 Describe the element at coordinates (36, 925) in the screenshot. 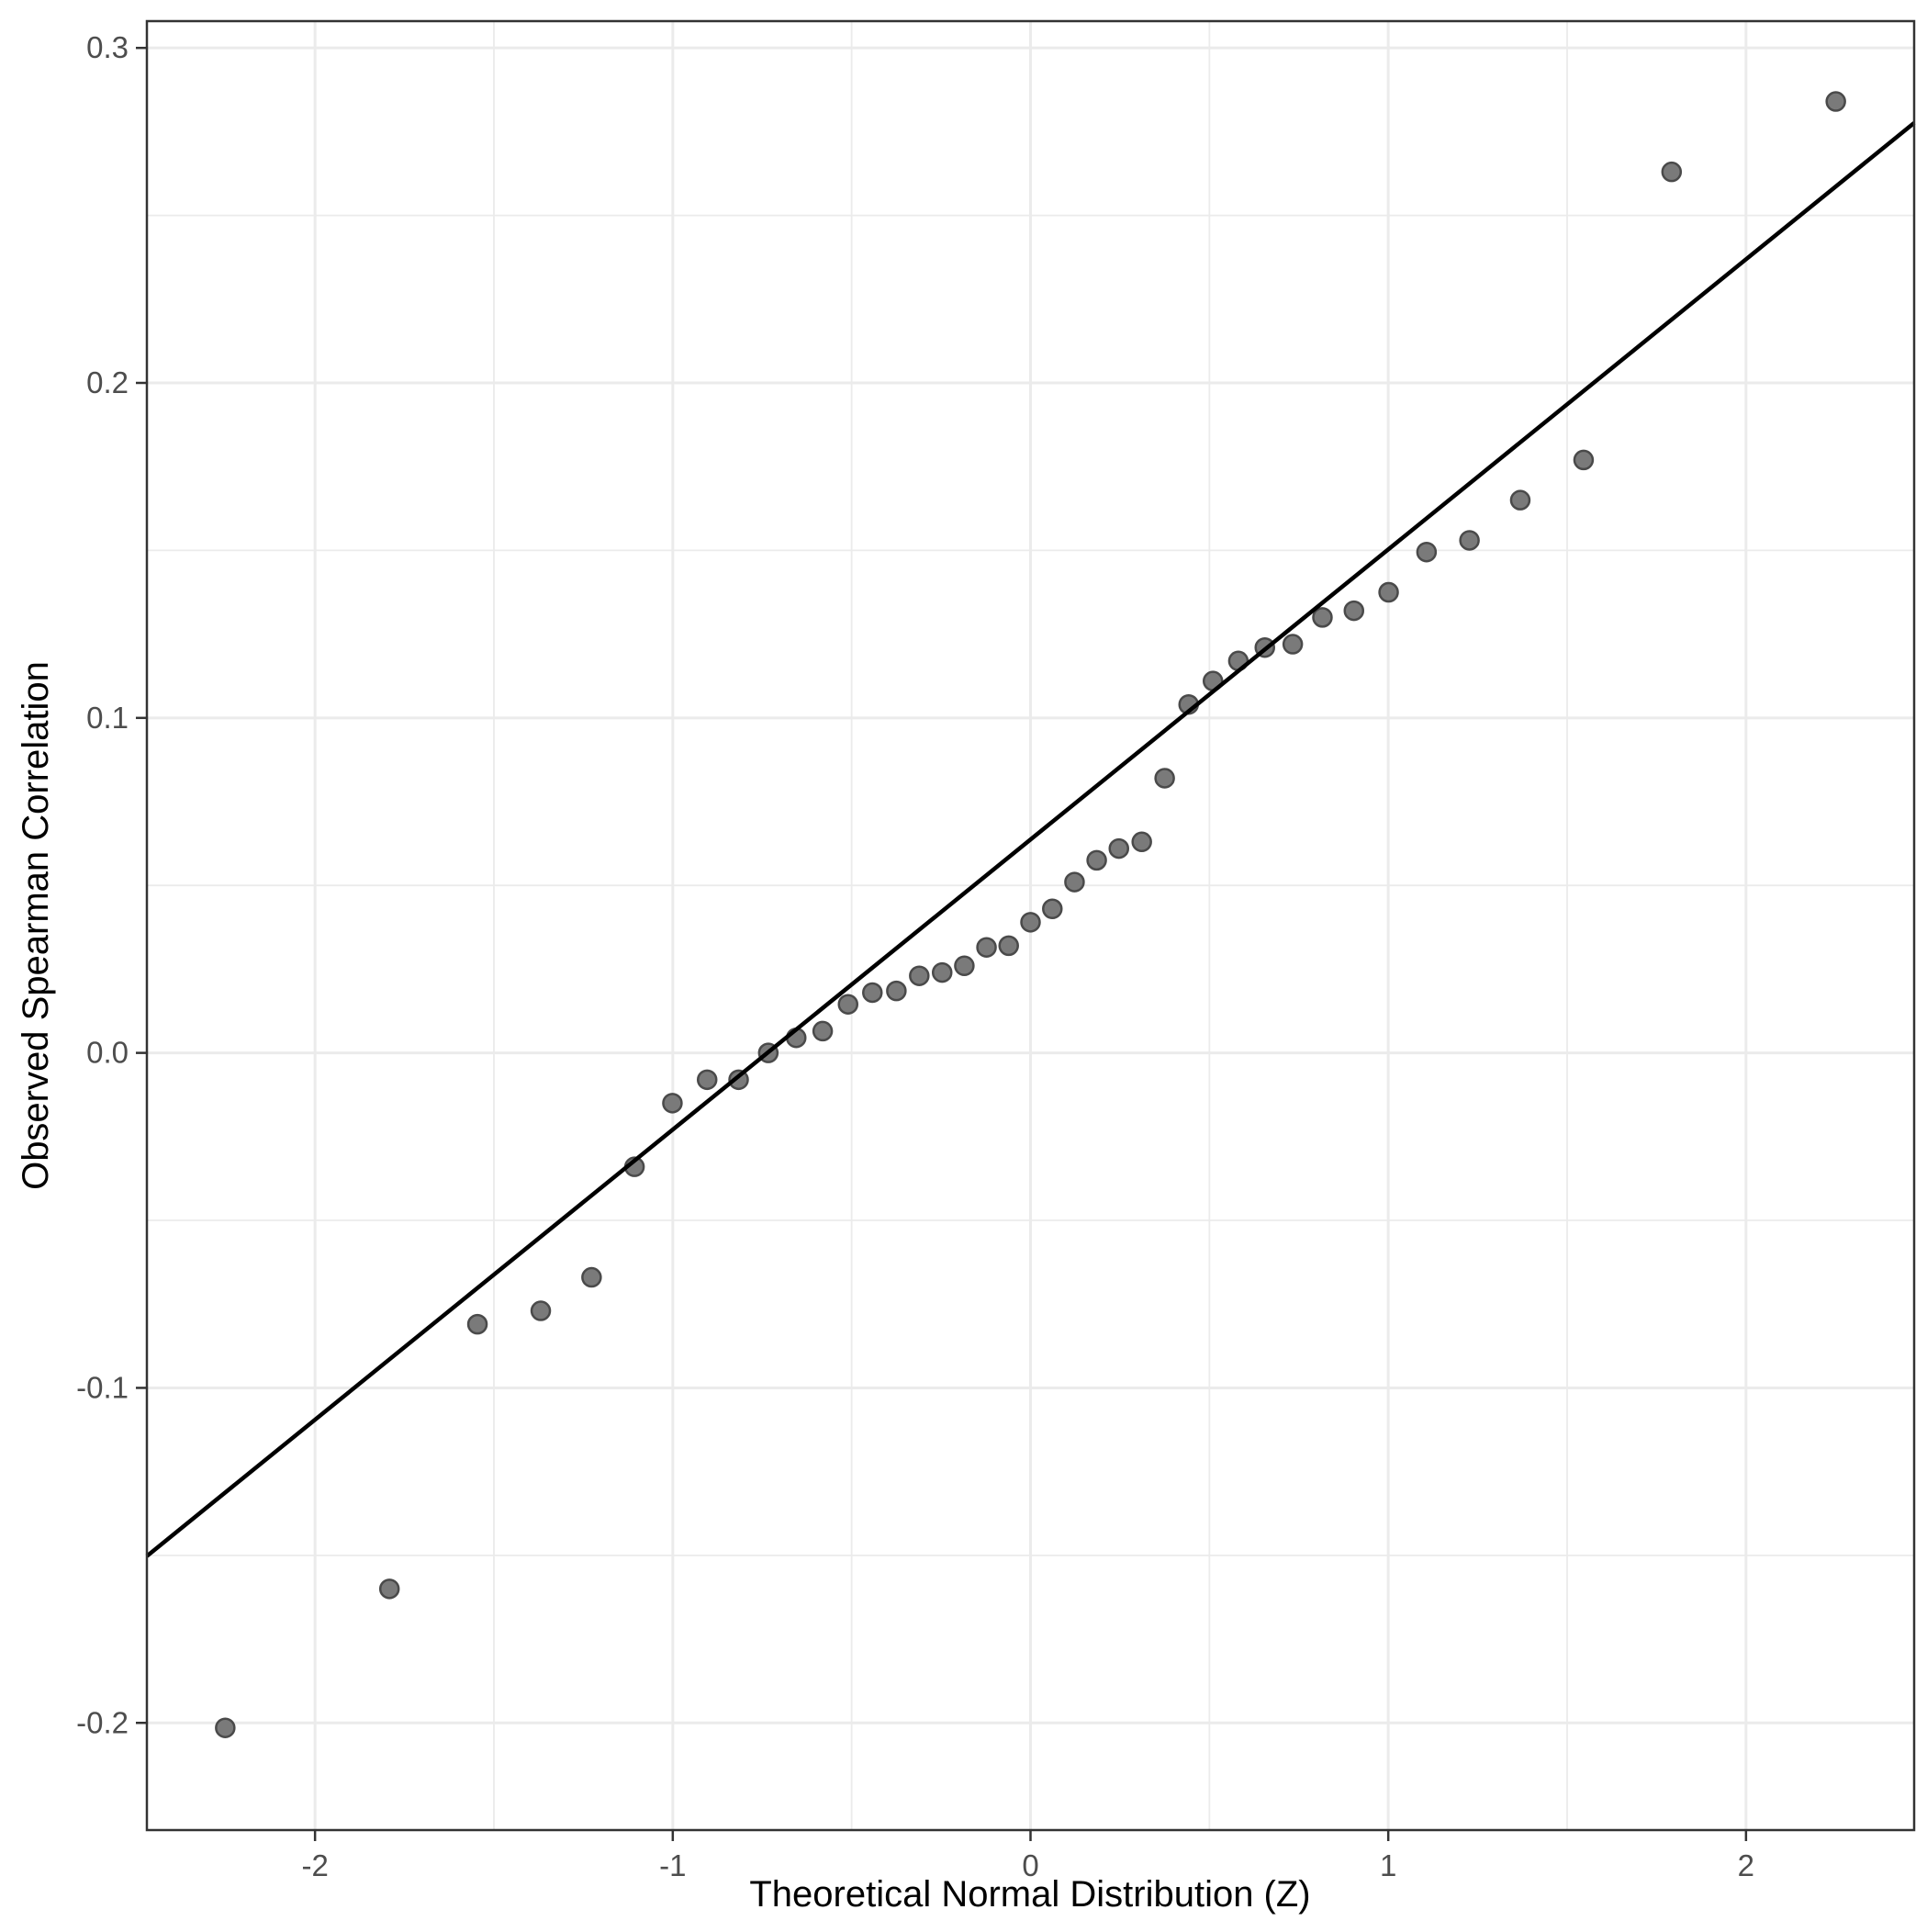

I see `y-axis-title: Observed Spearman Correlation` at that location.